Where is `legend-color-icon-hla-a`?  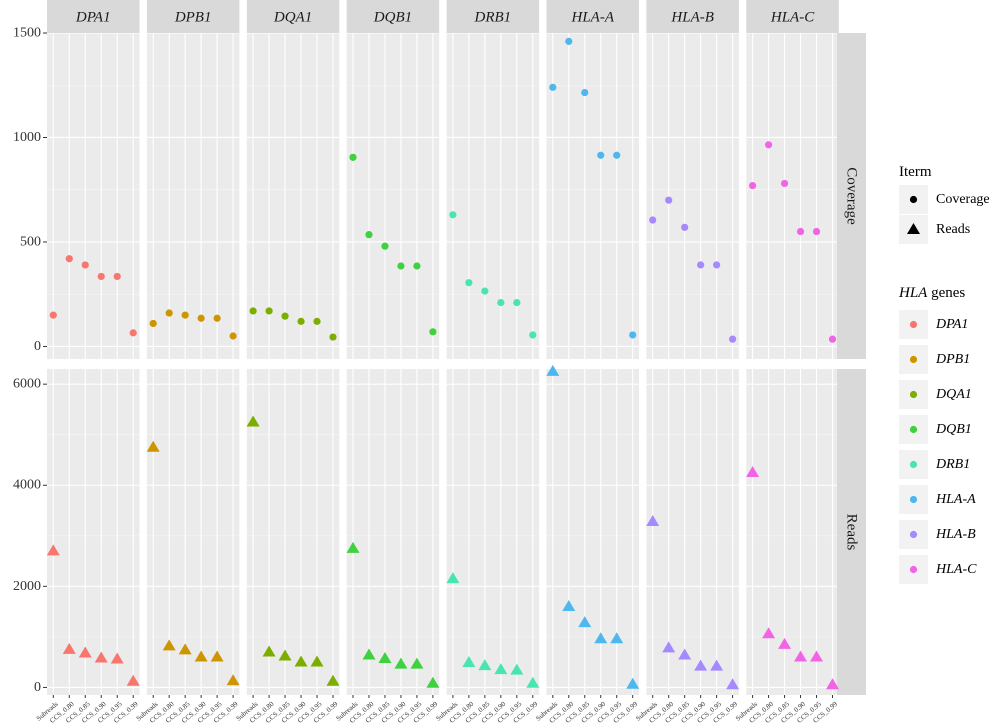
legend-color-icon-hla-a is located at coordinates (913, 499).